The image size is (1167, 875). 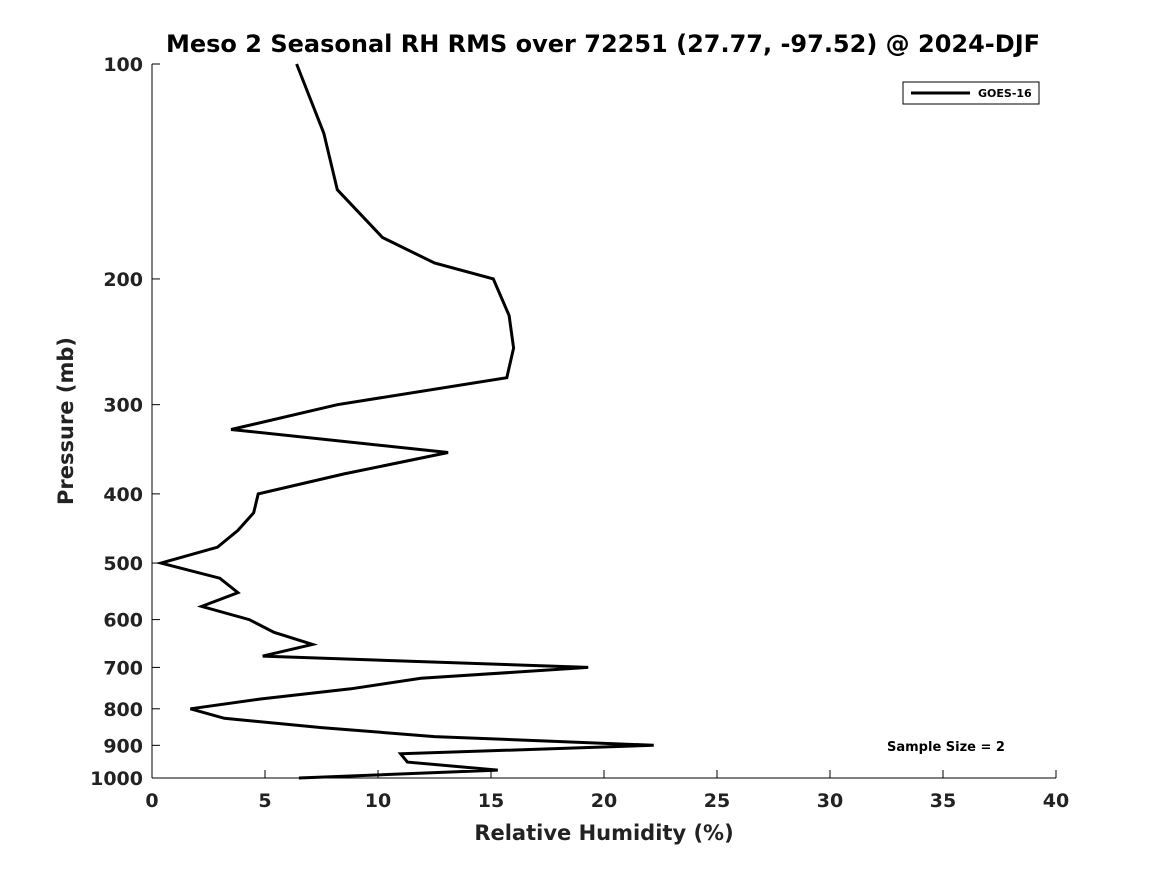 I want to click on y-tick-label: 1000, so click(x=116, y=779).